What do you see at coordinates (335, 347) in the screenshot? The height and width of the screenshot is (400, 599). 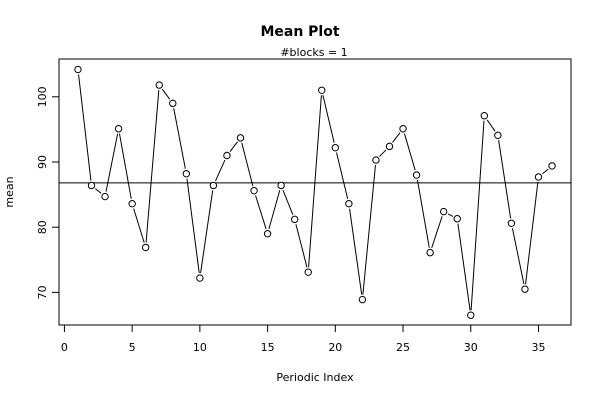 I see `x-tick-label: 20` at bounding box center [335, 347].